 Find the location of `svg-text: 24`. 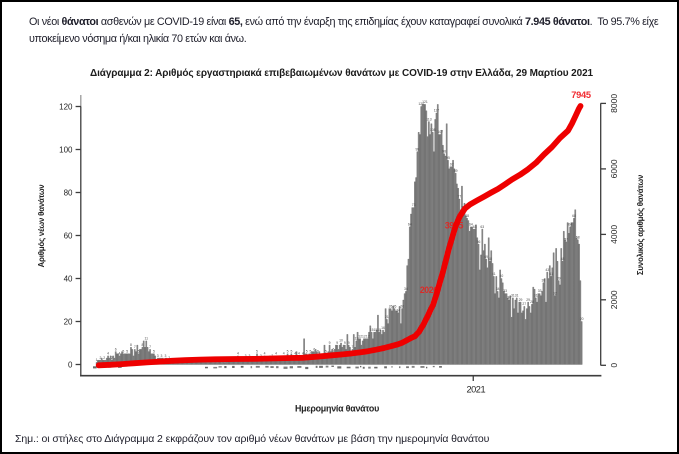

svg-text: 24 is located at coordinates (398, 311).